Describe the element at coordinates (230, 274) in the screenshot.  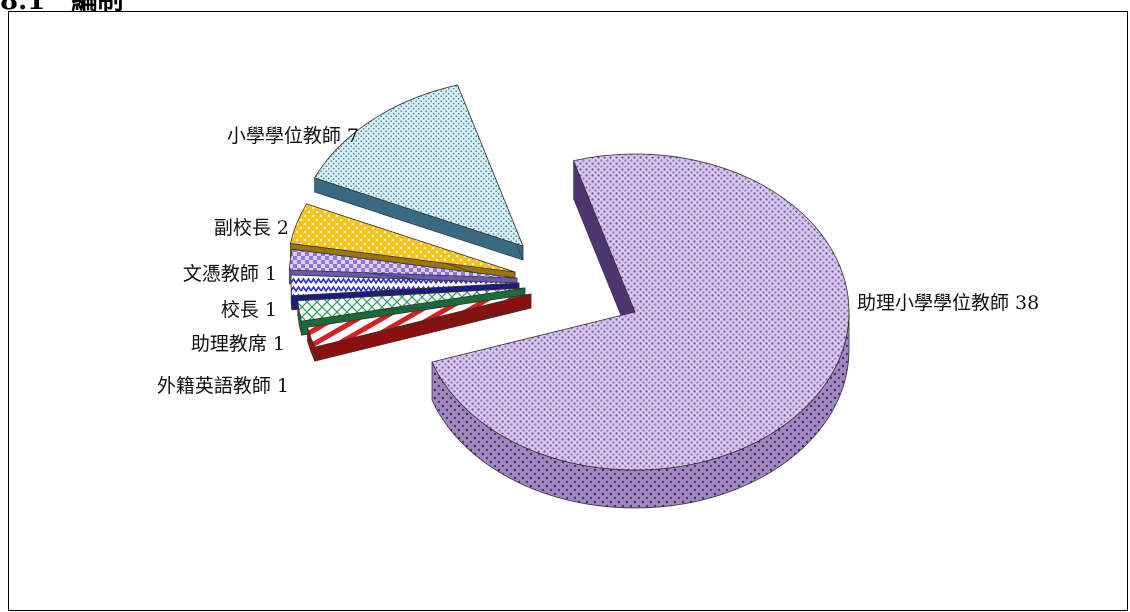
I see `data-label: 文憑教師 1` at that location.